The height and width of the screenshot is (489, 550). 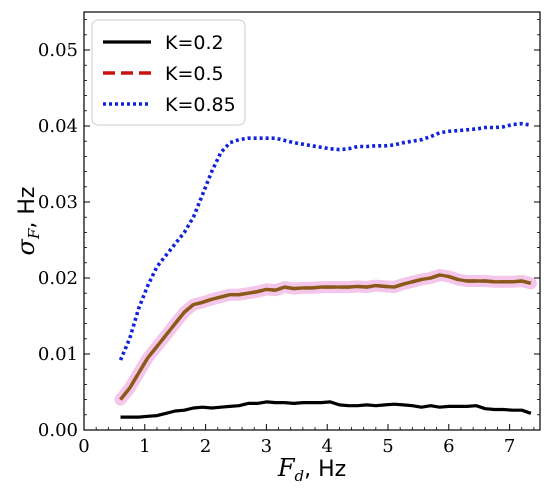 What do you see at coordinates (205, 446) in the screenshot?
I see `x-tick-label: 2` at bounding box center [205, 446].